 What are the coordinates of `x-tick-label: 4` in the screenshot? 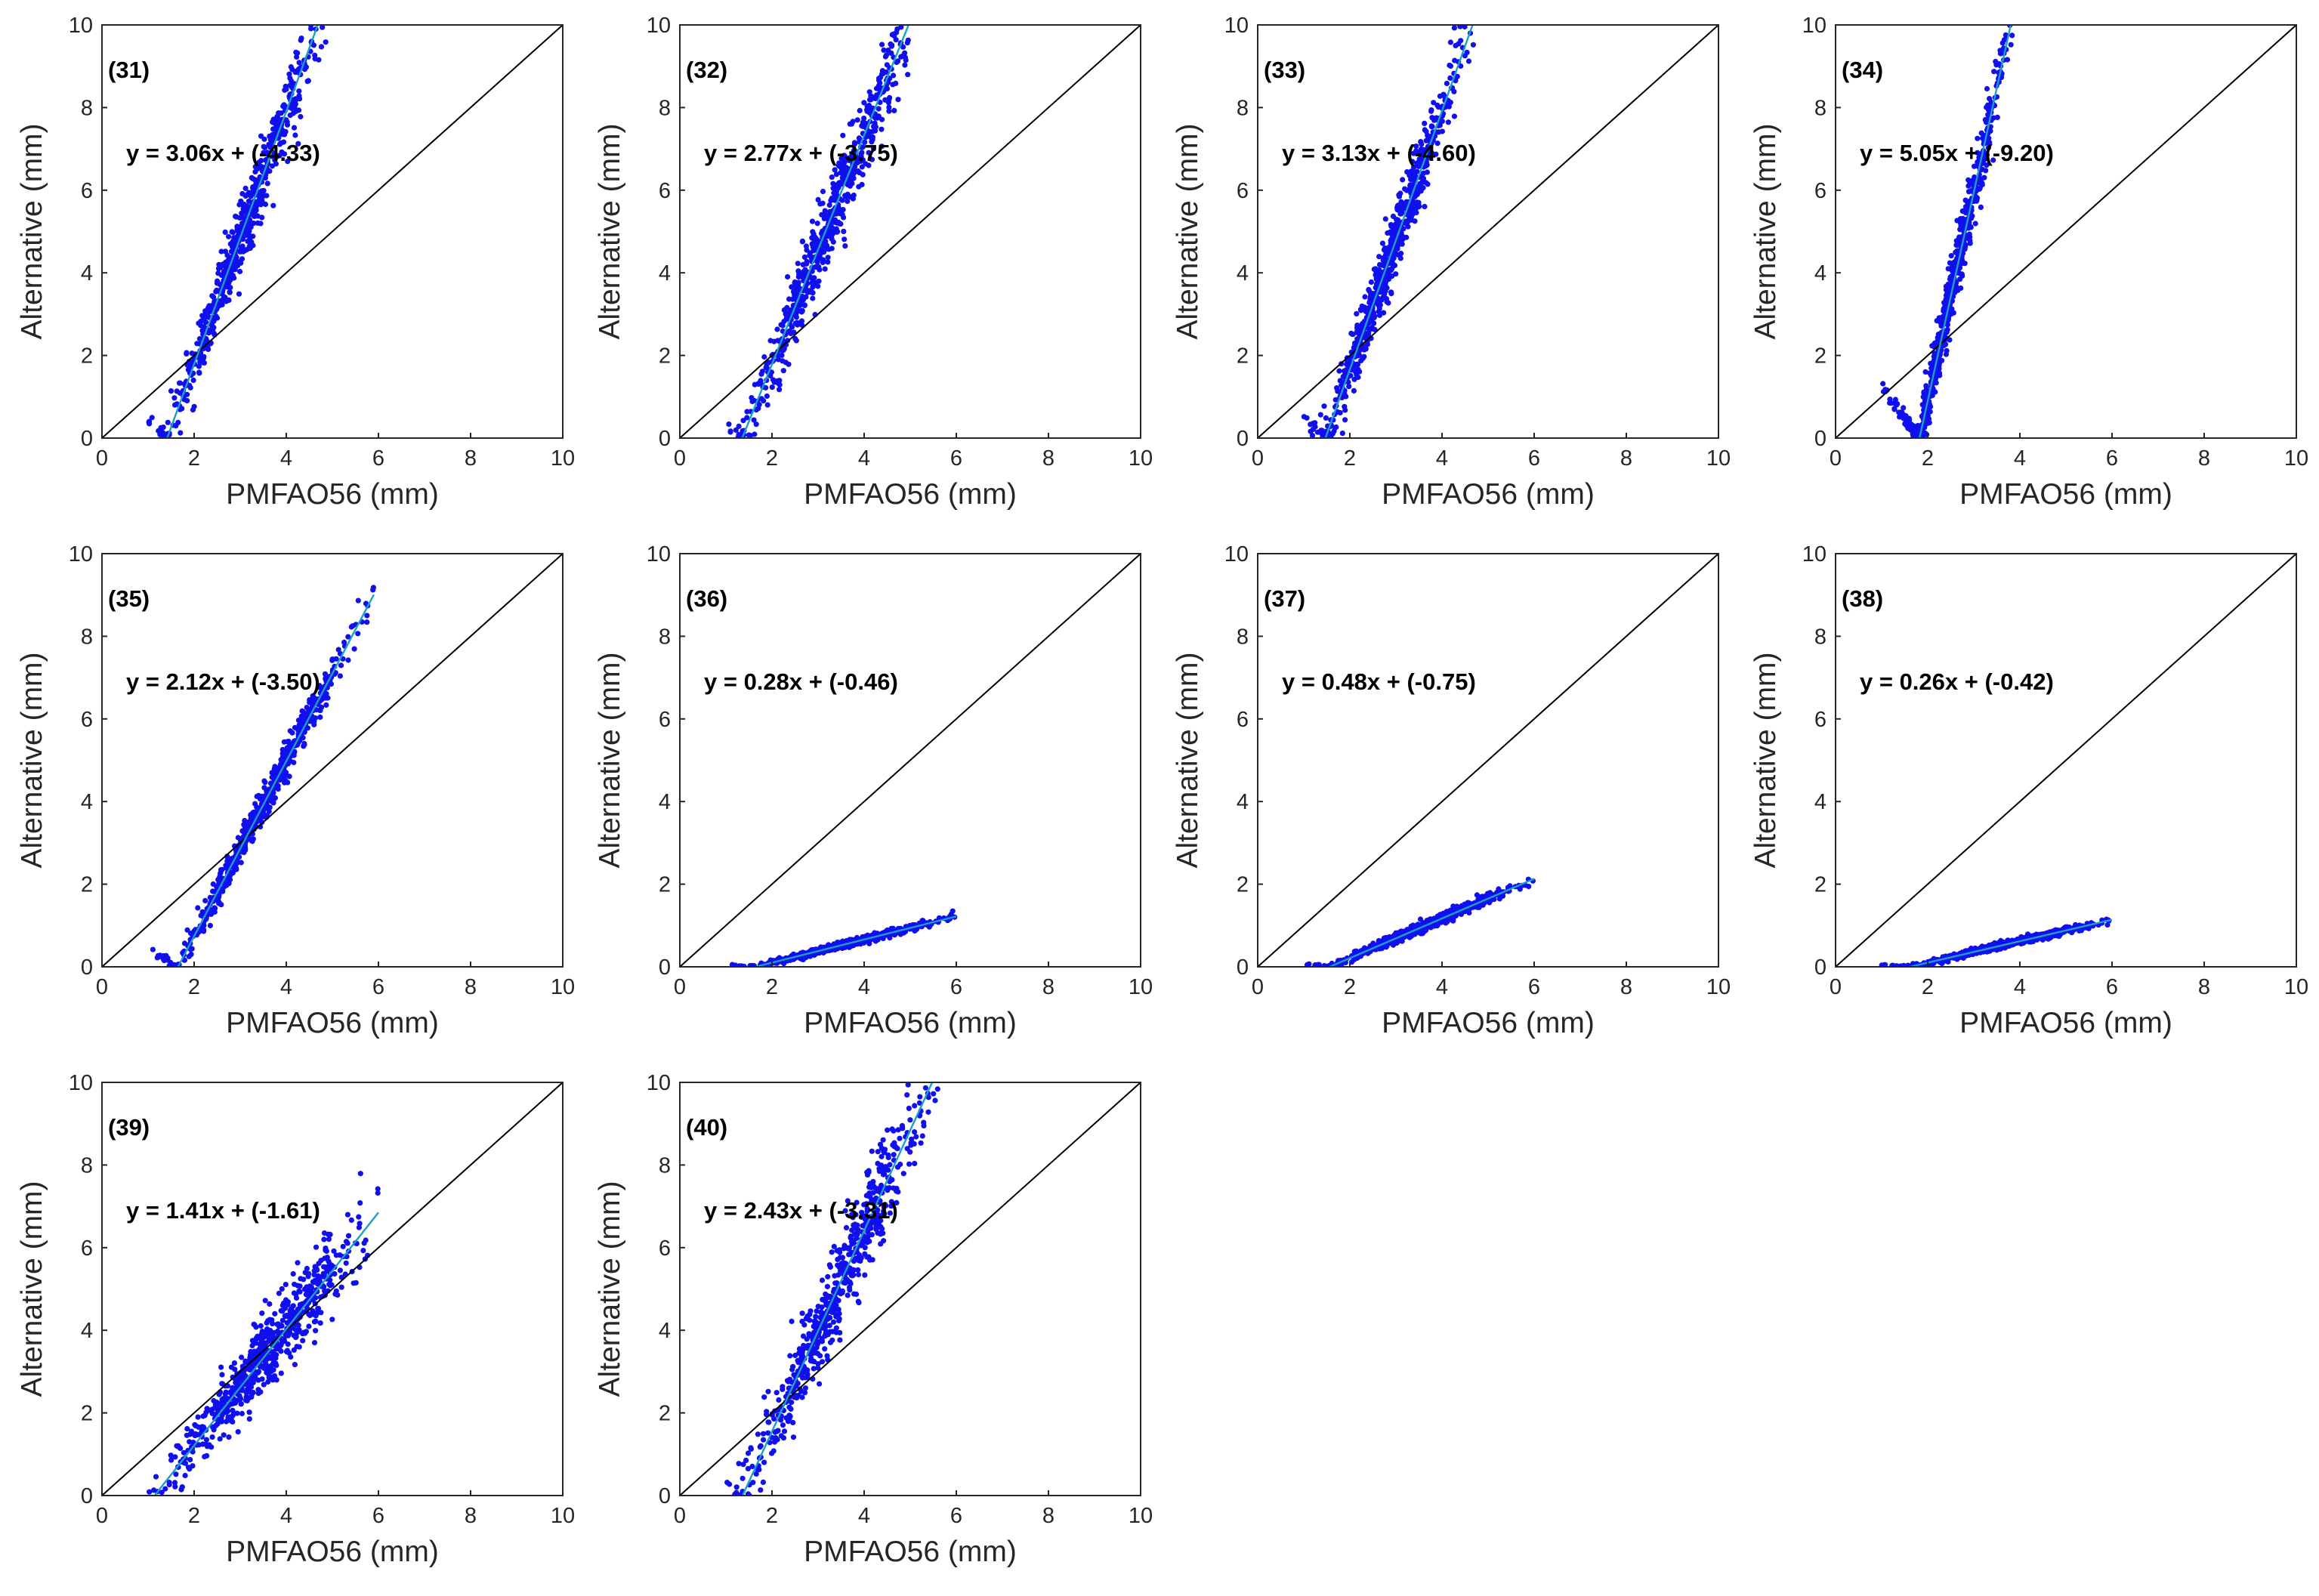 It's located at (286, 458).